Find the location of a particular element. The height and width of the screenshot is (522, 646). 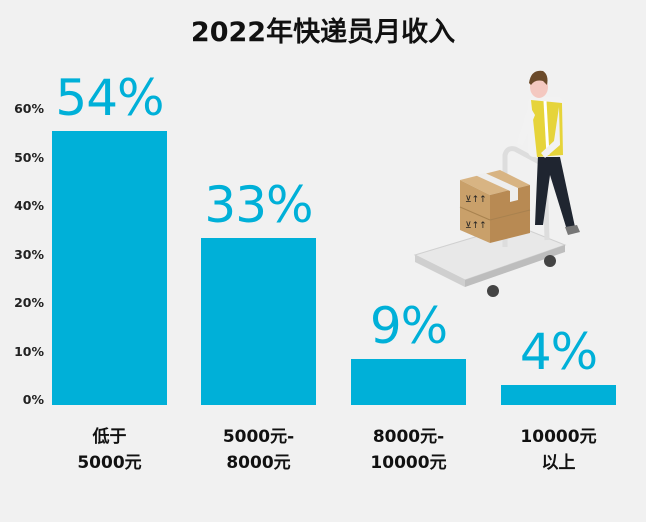

data-label: 4% is located at coordinates (558, 351).